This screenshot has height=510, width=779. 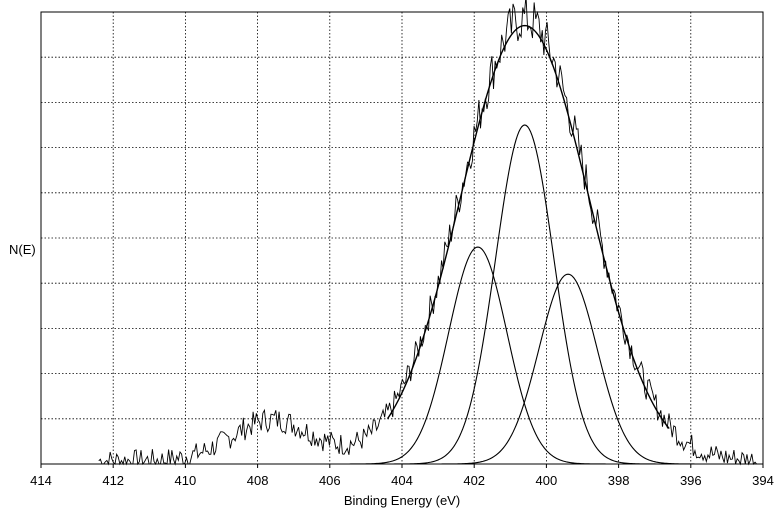 What do you see at coordinates (402, 480) in the screenshot?
I see `x-tick-label: 404` at bounding box center [402, 480].